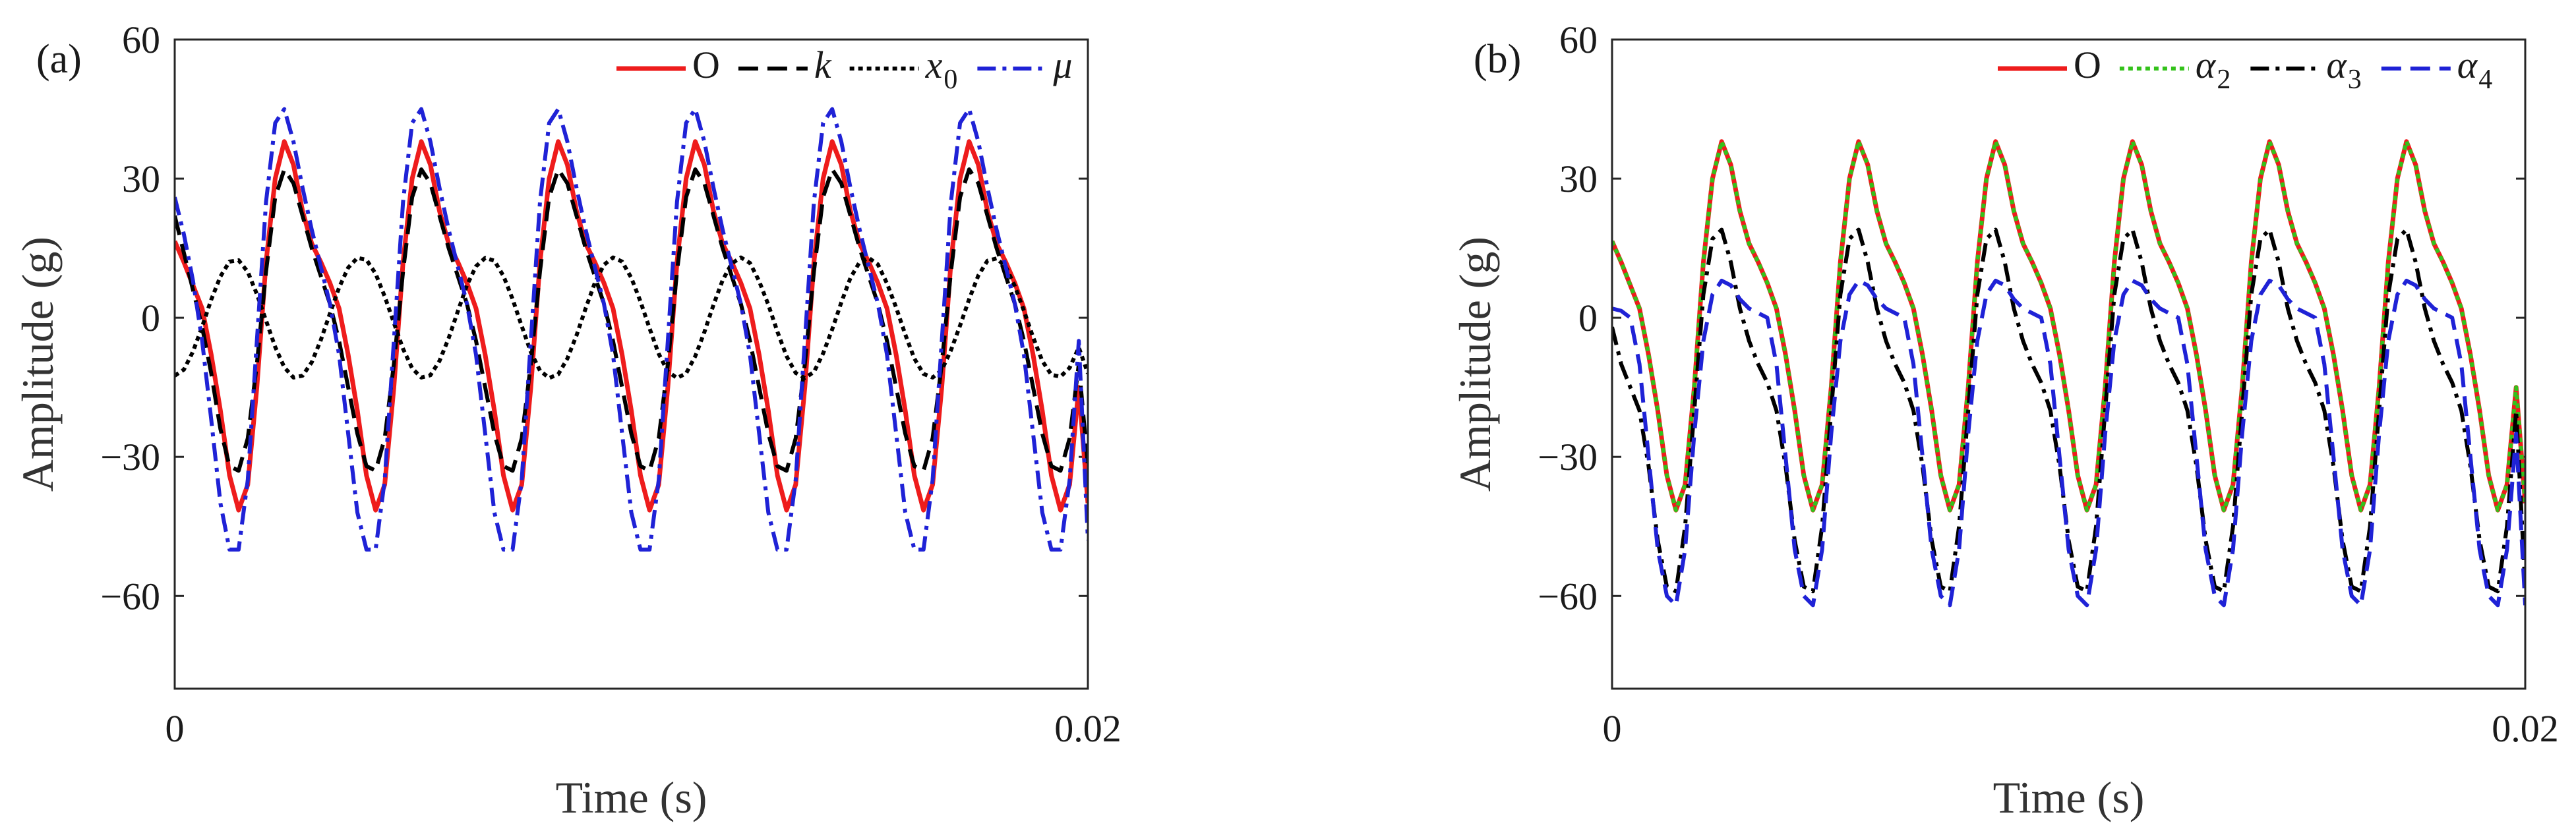 The image size is (2576, 833). I want to click on legend-label-alpha3: α, so click(2336, 64).